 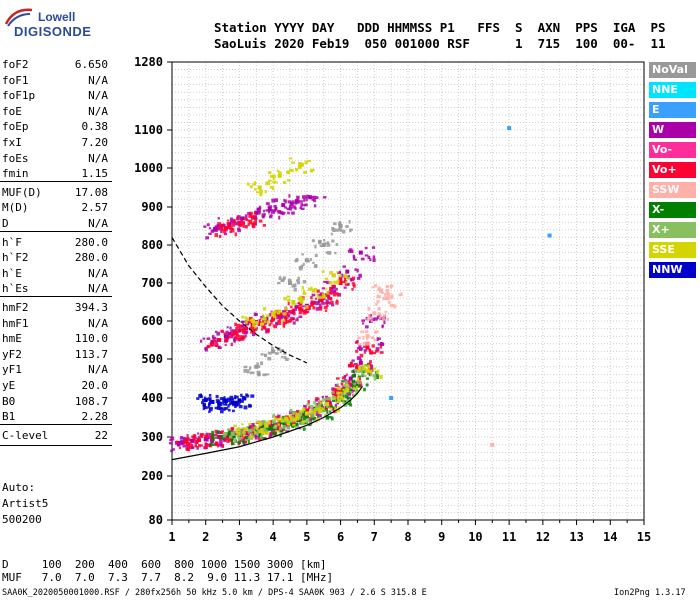 I want to click on param-value-7: 1.15, so click(x=95, y=174).